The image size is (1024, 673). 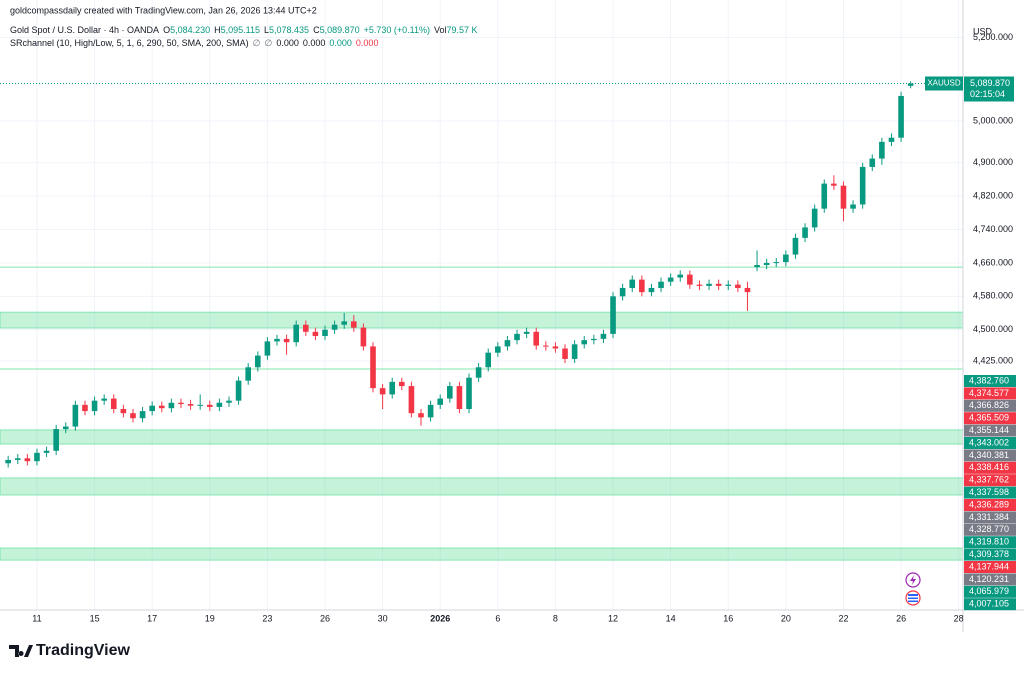 What do you see at coordinates (497, 618) in the screenshot?
I see `x-tick-label: 6` at bounding box center [497, 618].